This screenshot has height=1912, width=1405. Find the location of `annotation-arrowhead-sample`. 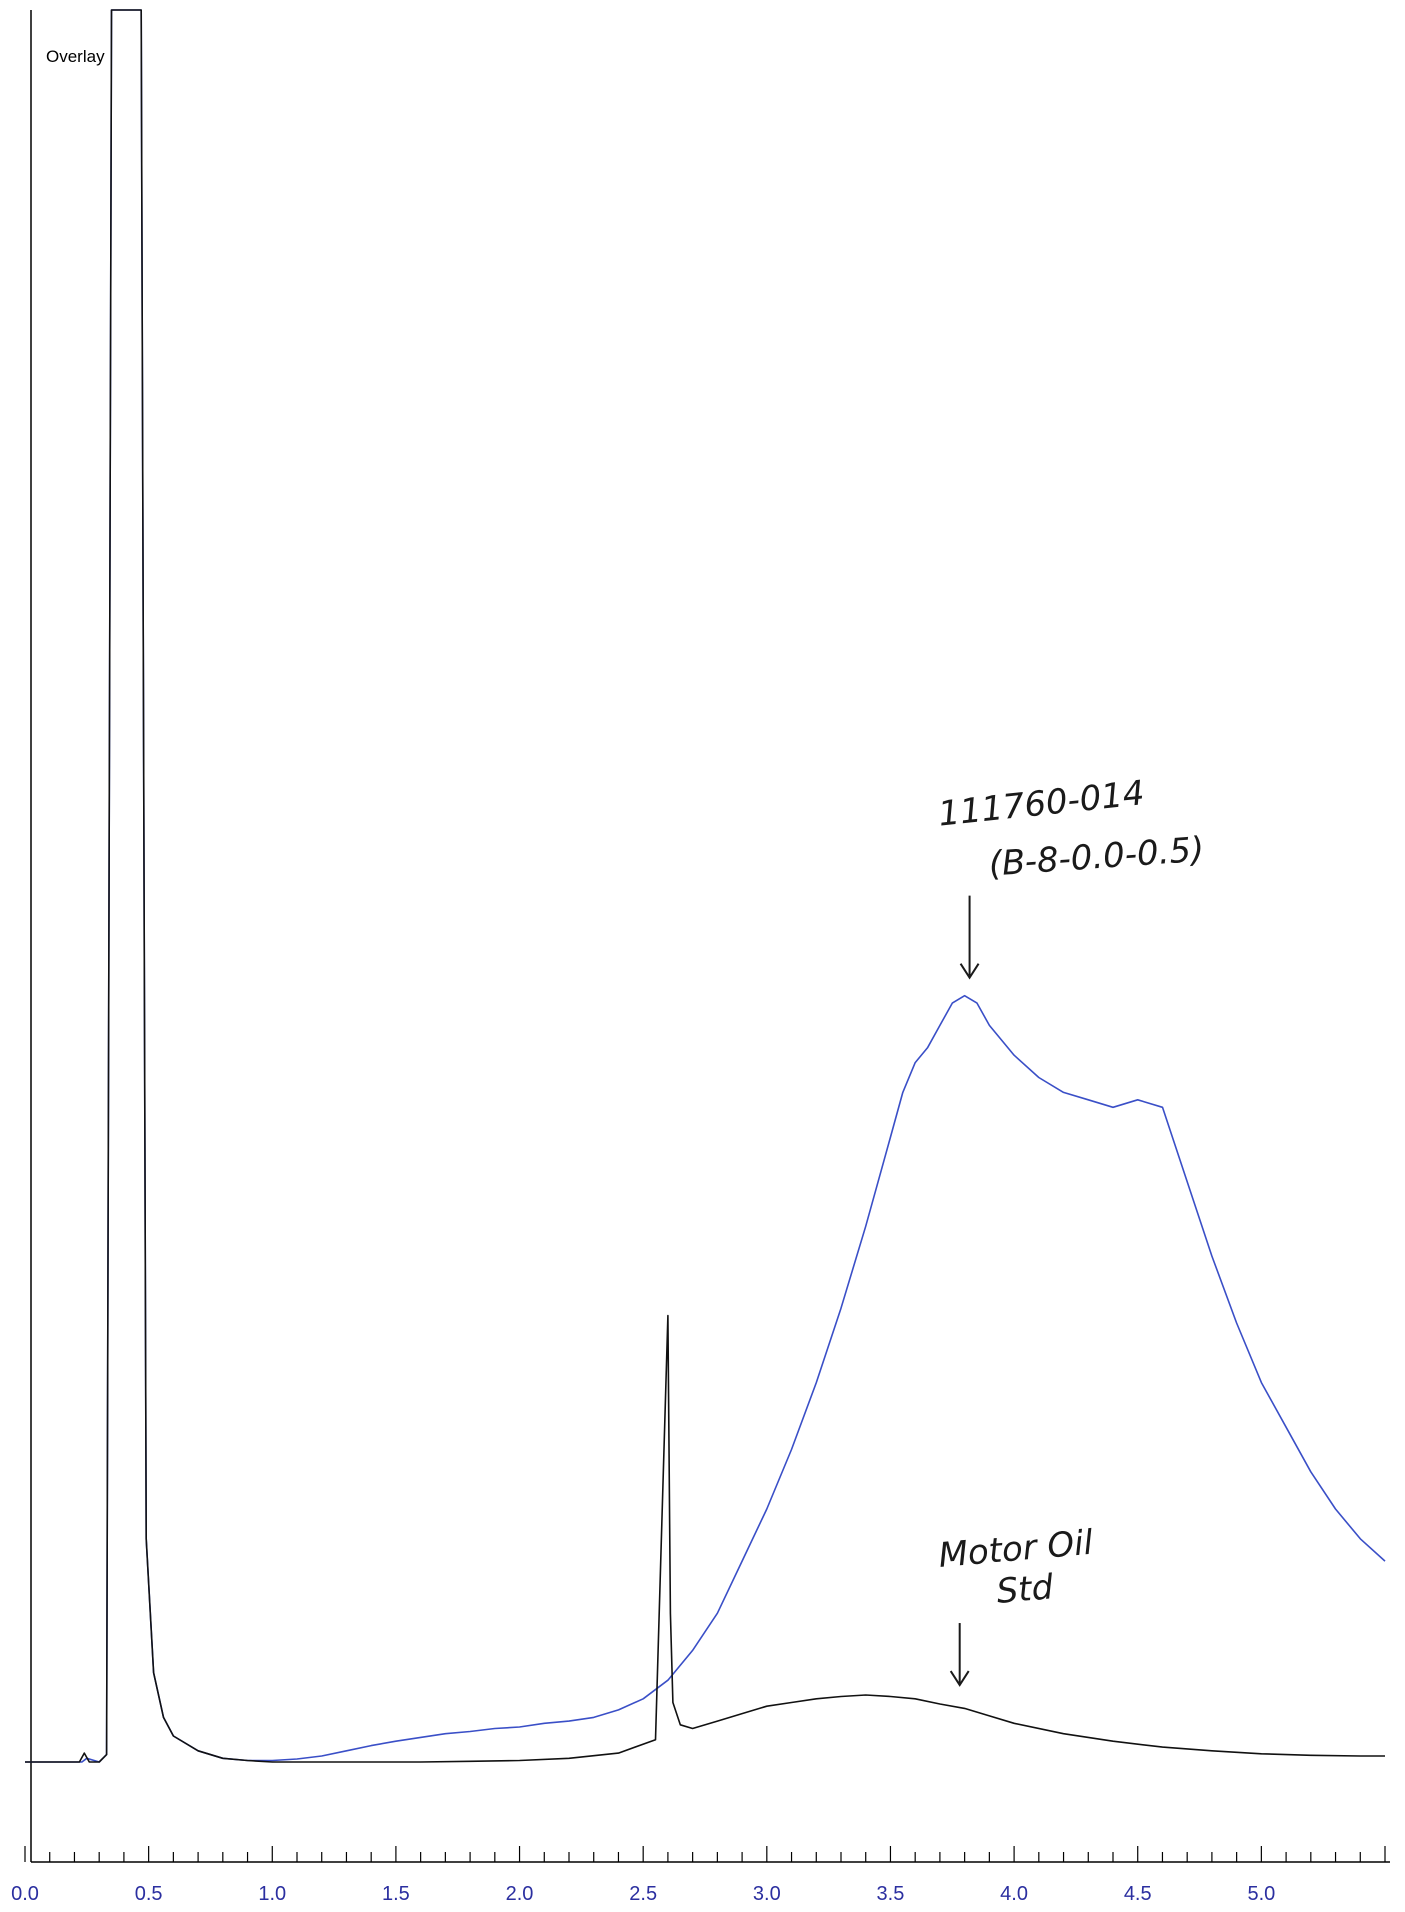

annotation-arrowhead-sample is located at coordinates (969, 971).